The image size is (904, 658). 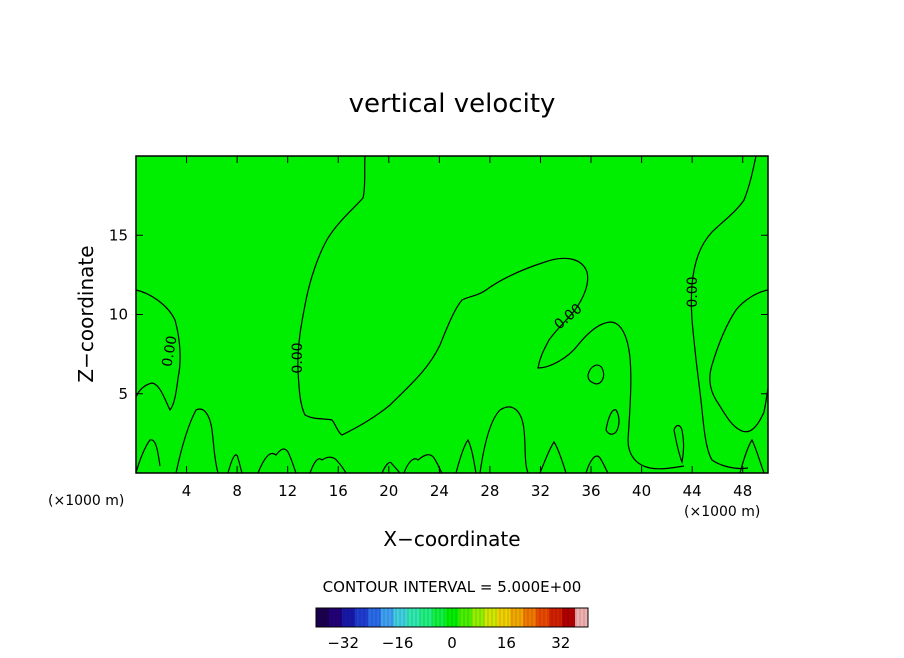 I want to click on colorbar-frame, so click(x=452, y=617).